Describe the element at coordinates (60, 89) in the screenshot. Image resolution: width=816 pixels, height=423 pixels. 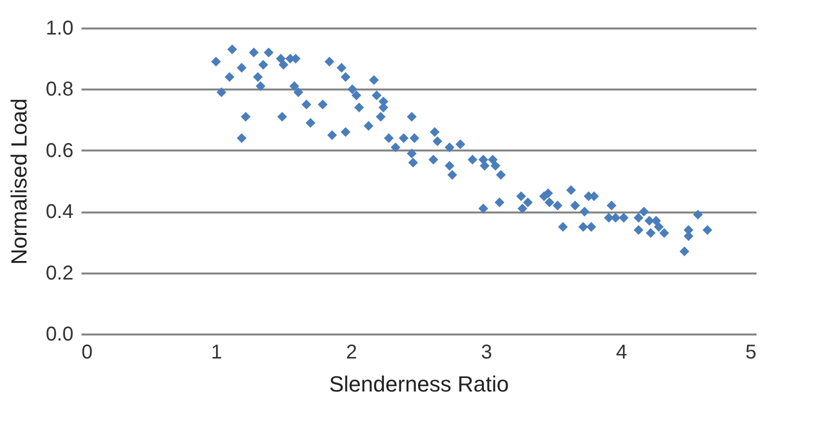
I see `y-tick-label: 0.8` at that location.